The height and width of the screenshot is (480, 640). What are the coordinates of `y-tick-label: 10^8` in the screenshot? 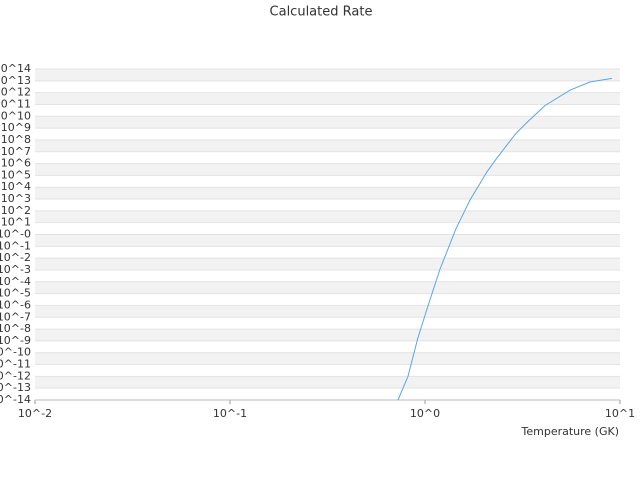 It's located at (16, 139).